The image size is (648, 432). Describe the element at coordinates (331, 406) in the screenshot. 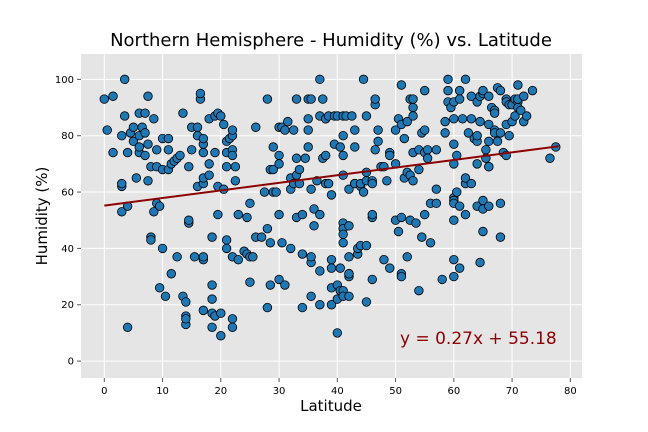

I see `x-axis-label: Latitude` at that location.